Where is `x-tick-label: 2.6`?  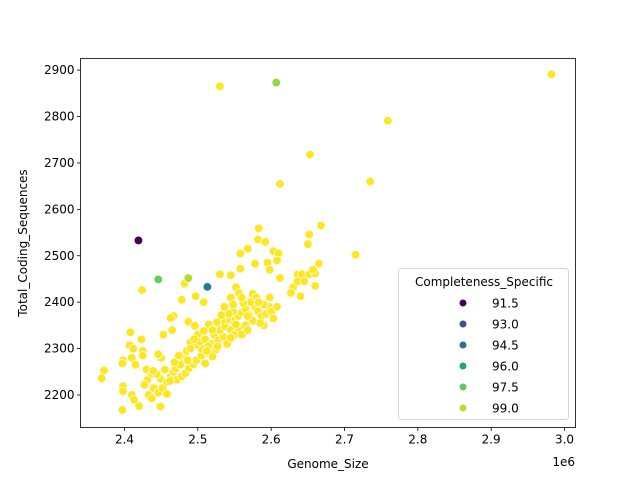
x-tick-label: 2.6 is located at coordinates (271, 440).